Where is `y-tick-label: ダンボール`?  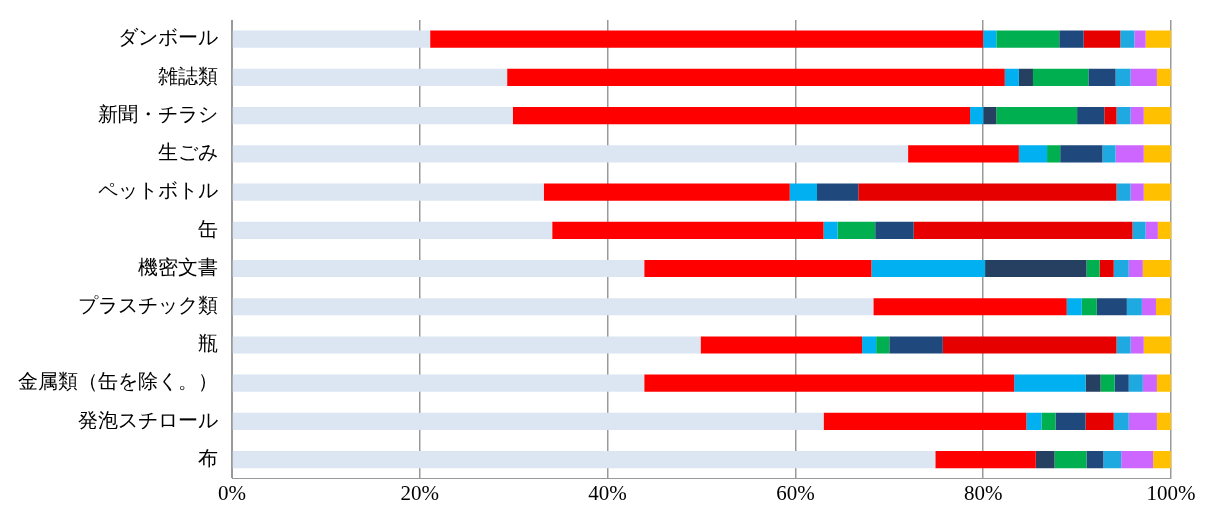
y-tick-label: ダンボール is located at coordinates (168, 37).